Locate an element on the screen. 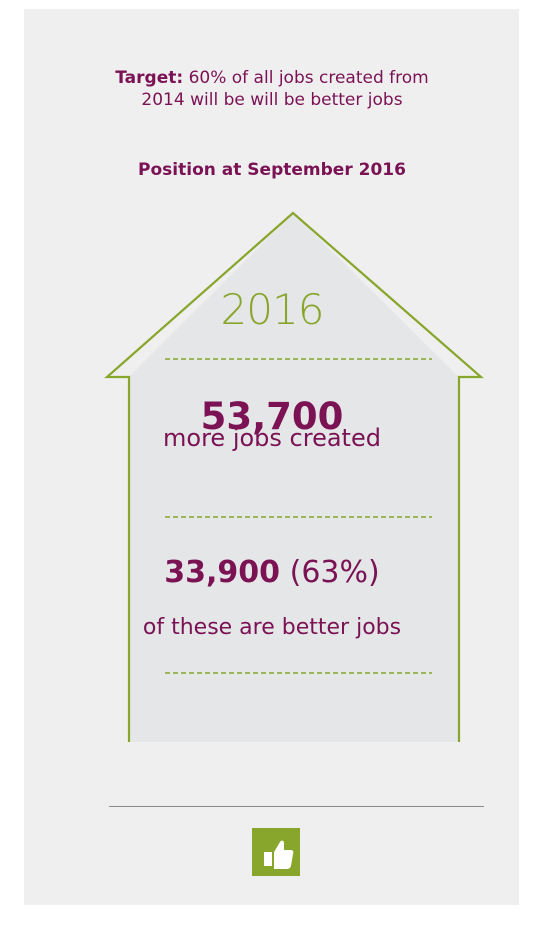 The image size is (544, 933). better-jobs-line: 33,900 (63%) is located at coordinates (272, 572).